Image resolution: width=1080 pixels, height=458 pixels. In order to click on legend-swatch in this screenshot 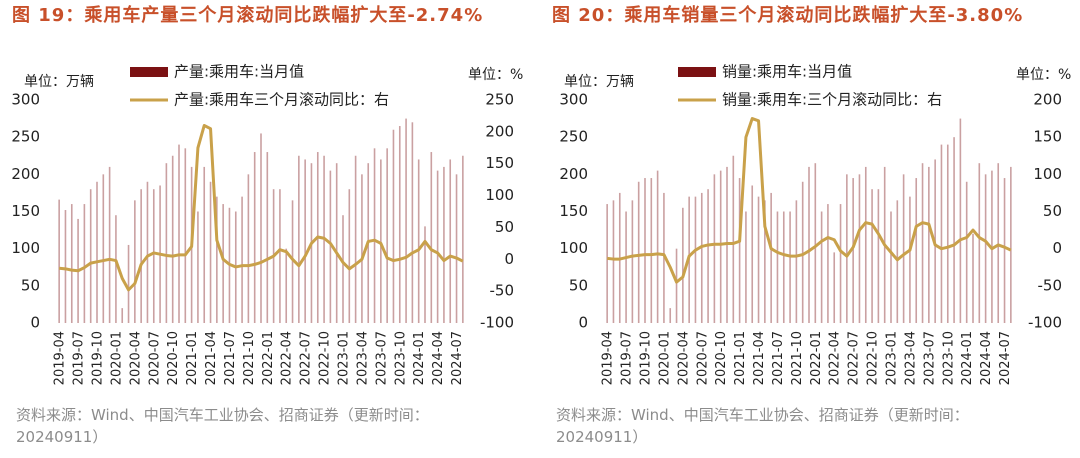, I will do `click(149, 72)`.